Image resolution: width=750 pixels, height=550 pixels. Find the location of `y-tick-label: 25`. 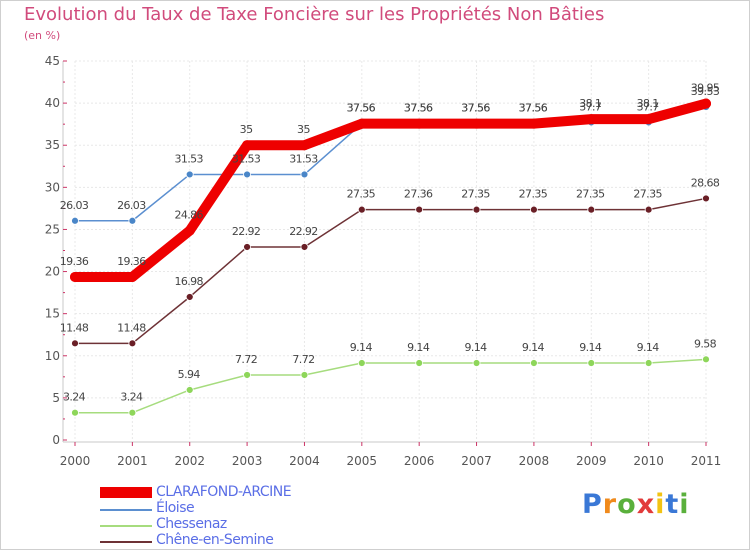

y-tick-label: 25 is located at coordinates (52, 229).